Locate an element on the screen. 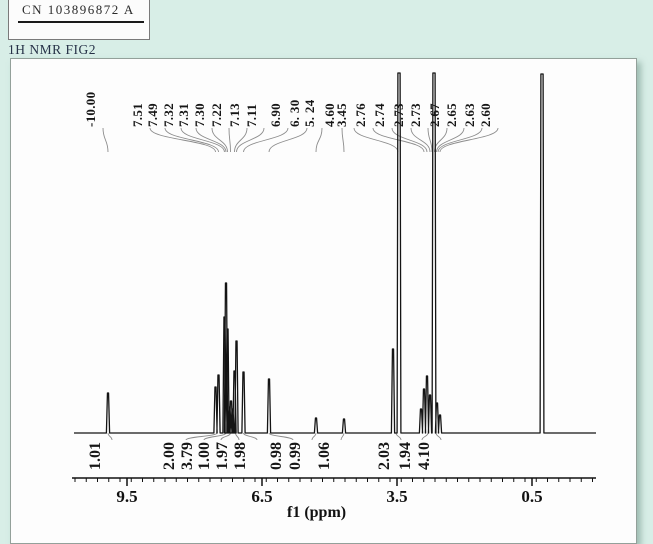 The height and width of the screenshot is (544, 653). peak-shift-label: 2.74 is located at coordinates (379, 115).